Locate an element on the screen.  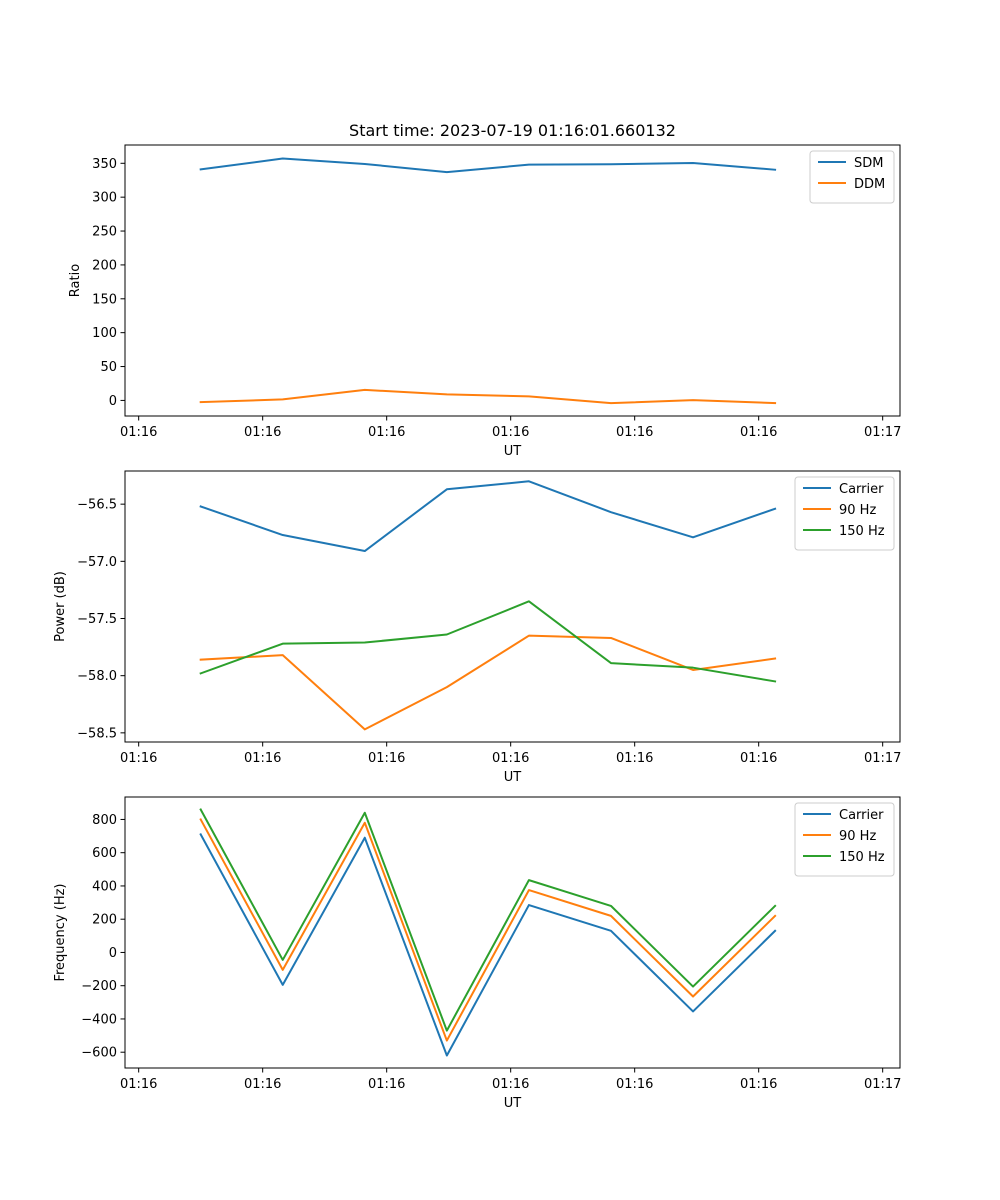
power-legend-label-150-hz: 150 Hz is located at coordinates (862, 531).